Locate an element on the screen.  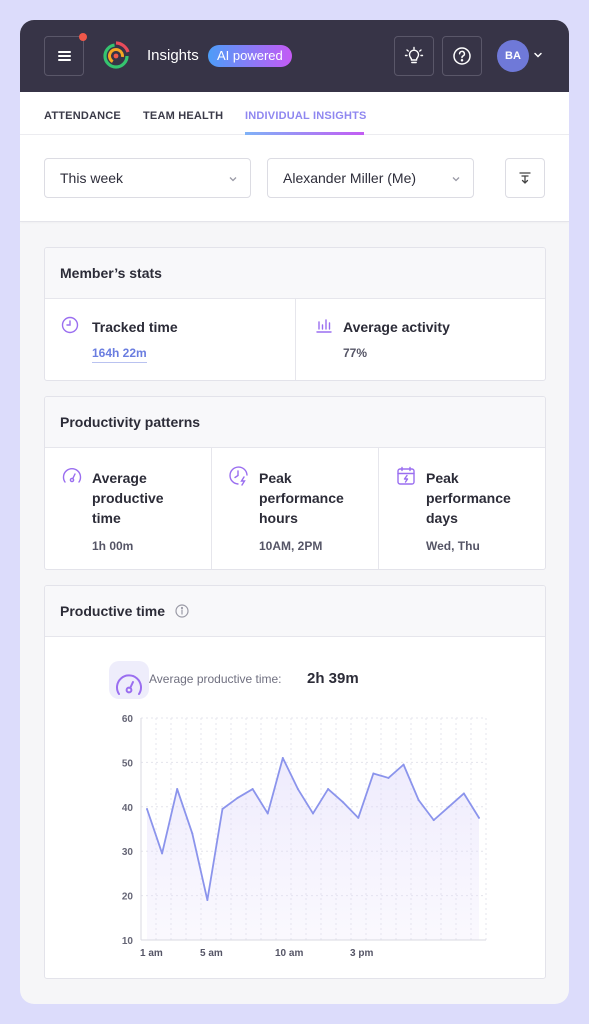
pattern-value: 10AM, 2PM is located at coordinates (291, 546).